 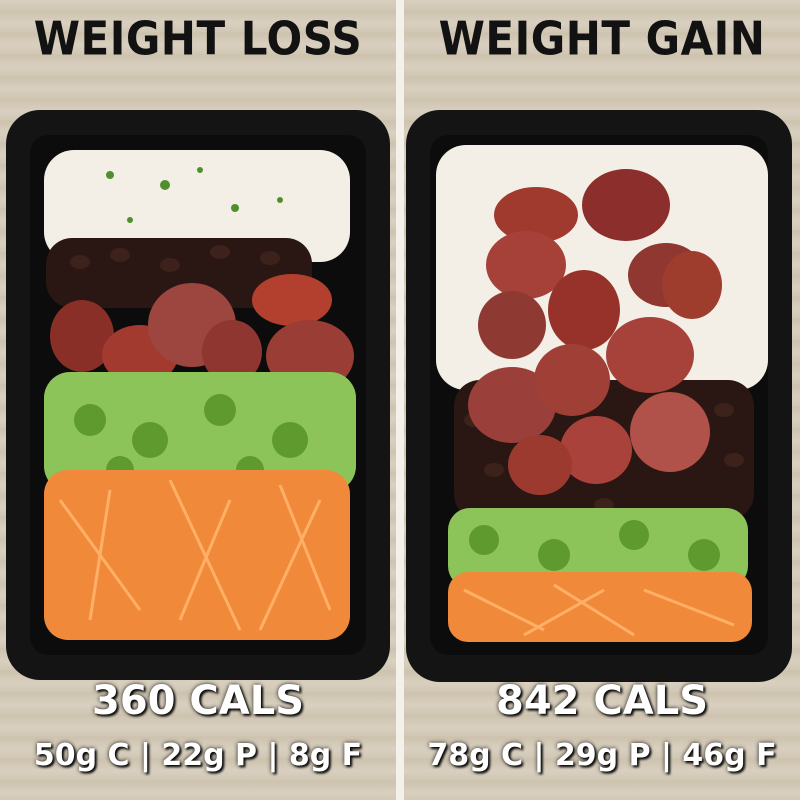 I want to click on weight-gain-calories: 842 CALS, so click(x=602, y=701).